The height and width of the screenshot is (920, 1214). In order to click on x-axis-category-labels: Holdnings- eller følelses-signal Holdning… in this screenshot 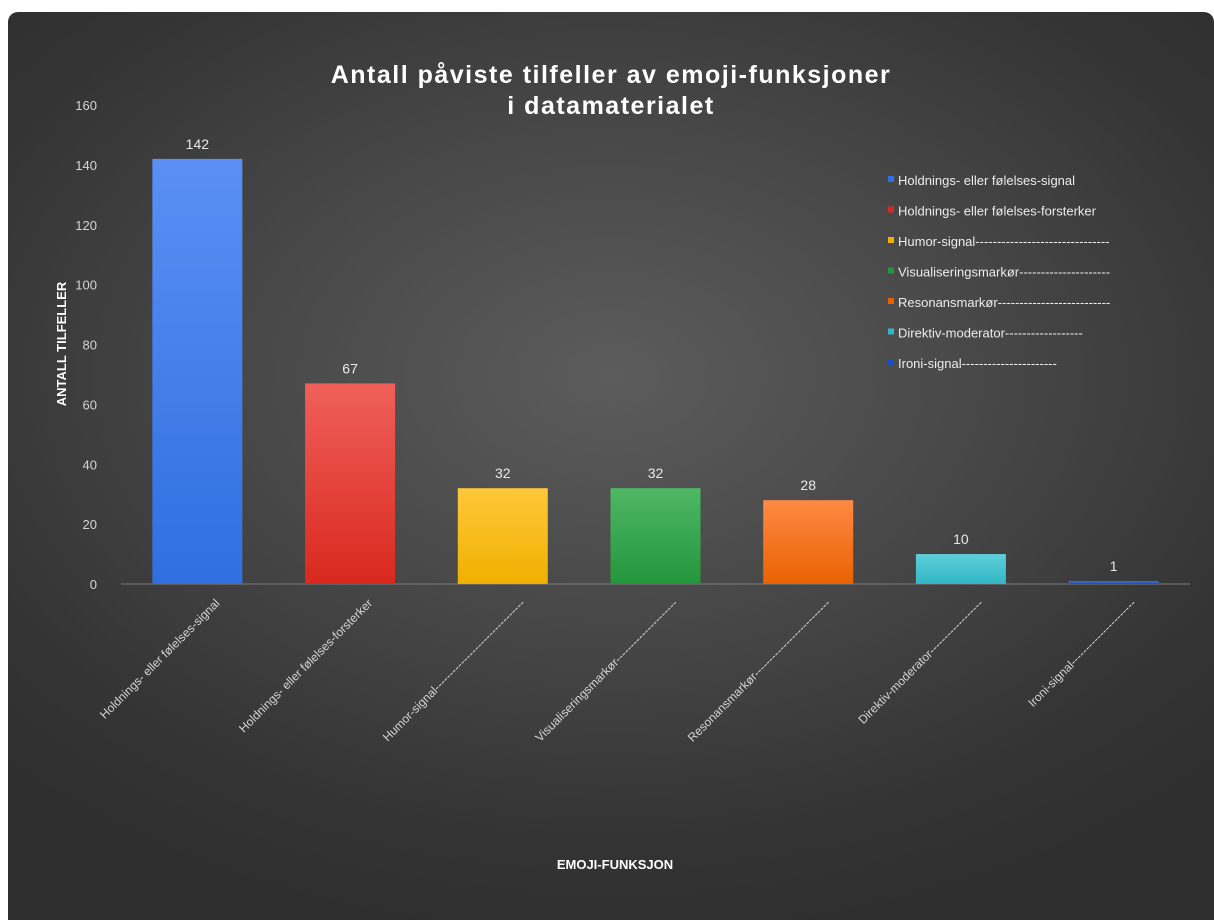, I will do `click(618, 670)`.